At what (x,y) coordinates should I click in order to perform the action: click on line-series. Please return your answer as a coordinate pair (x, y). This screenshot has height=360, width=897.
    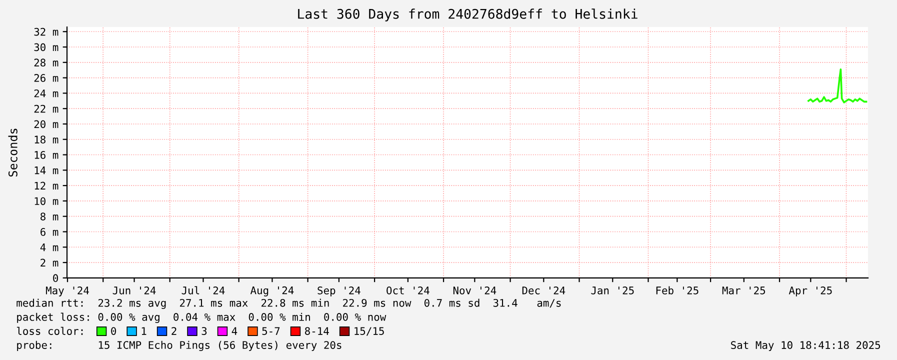
    Looking at the image, I should click on (838, 86).